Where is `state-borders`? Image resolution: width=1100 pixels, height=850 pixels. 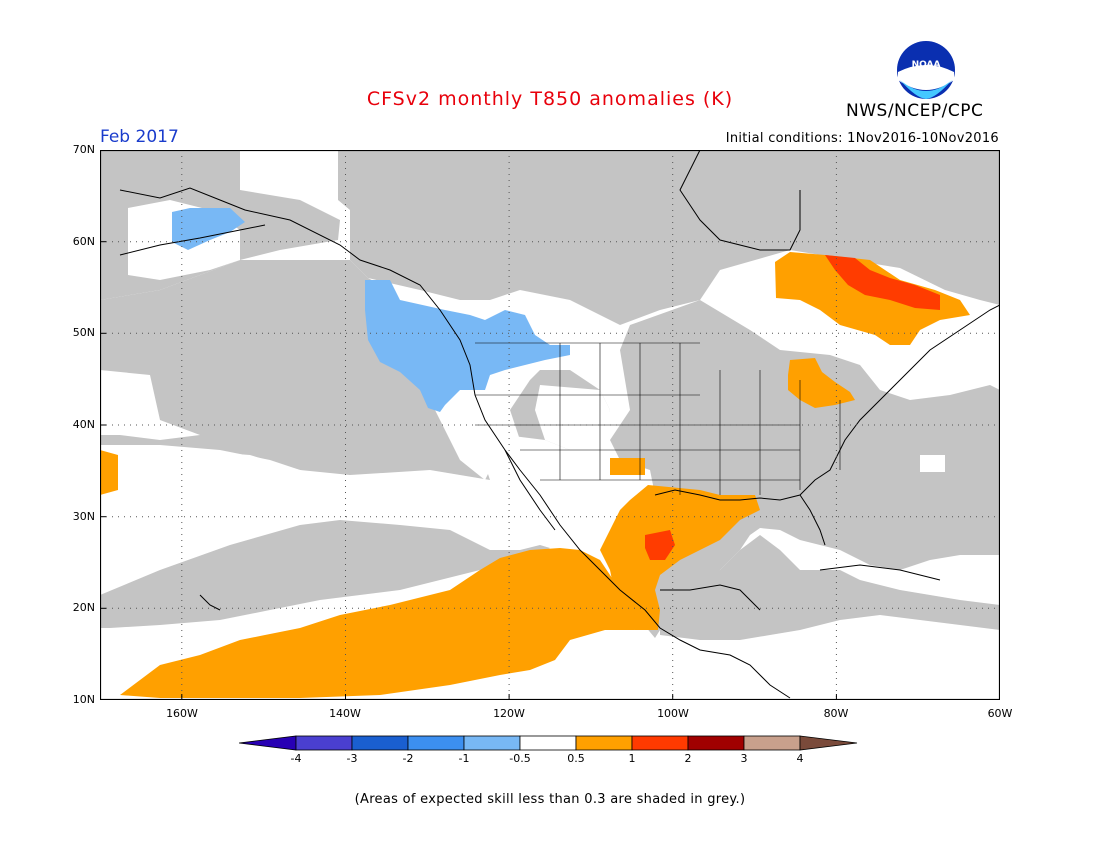
state-borders is located at coordinates (658, 418).